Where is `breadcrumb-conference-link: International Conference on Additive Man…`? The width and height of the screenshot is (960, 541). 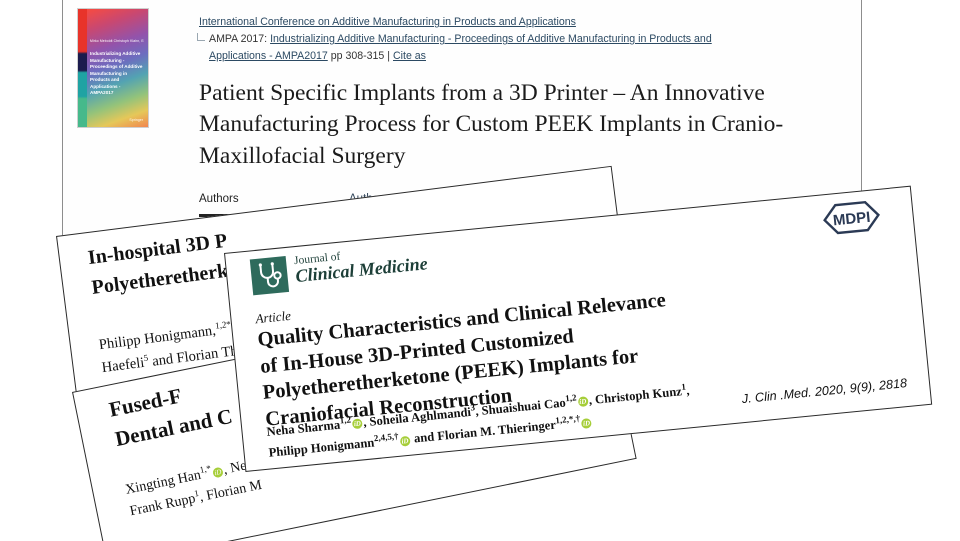 breadcrumb-conference-link: International Conference on Additive Man… is located at coordinates (387, 22).